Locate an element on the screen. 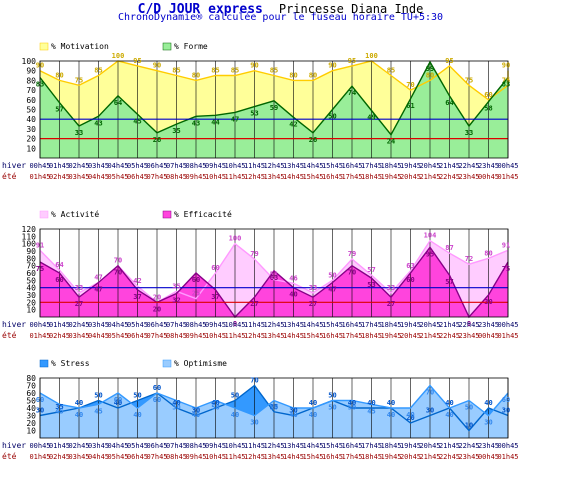 The height and width of the screenshot is (480, 561). legend-label: % Efficacité is located at coordinates (203, 214).